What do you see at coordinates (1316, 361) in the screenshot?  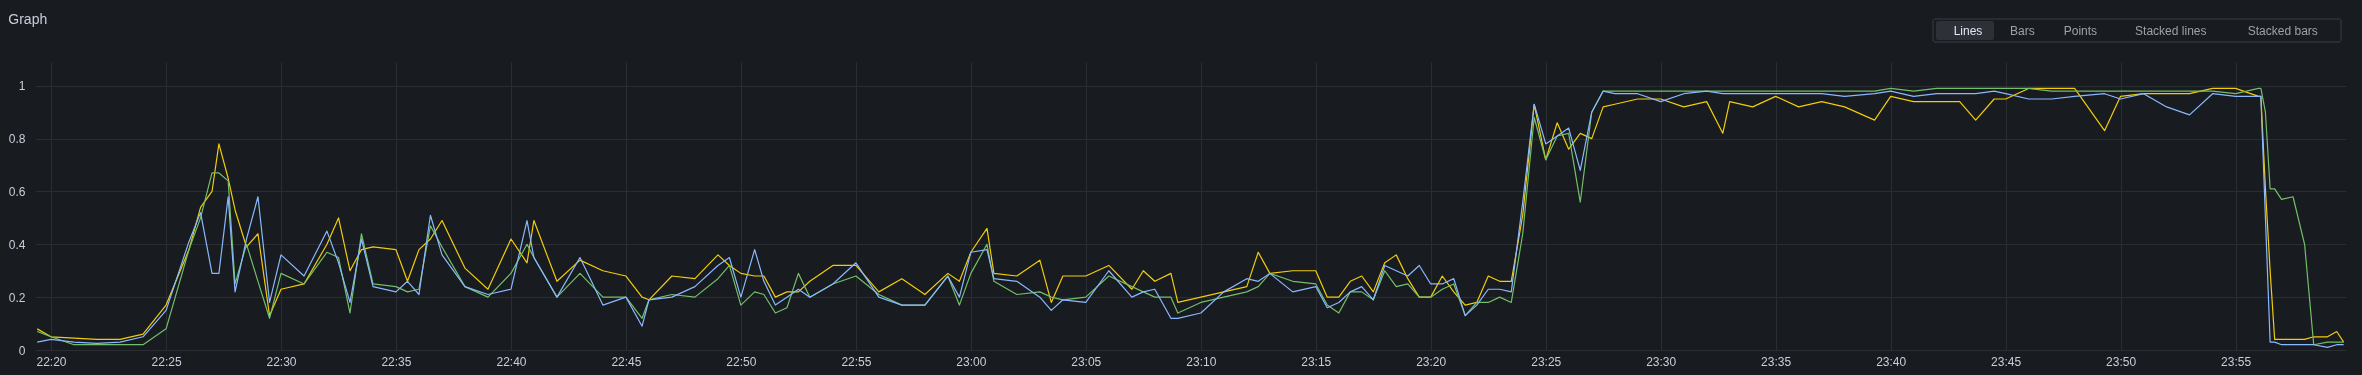 I see `x-tick-label: 23:15` at bounding box center [1316, 361].